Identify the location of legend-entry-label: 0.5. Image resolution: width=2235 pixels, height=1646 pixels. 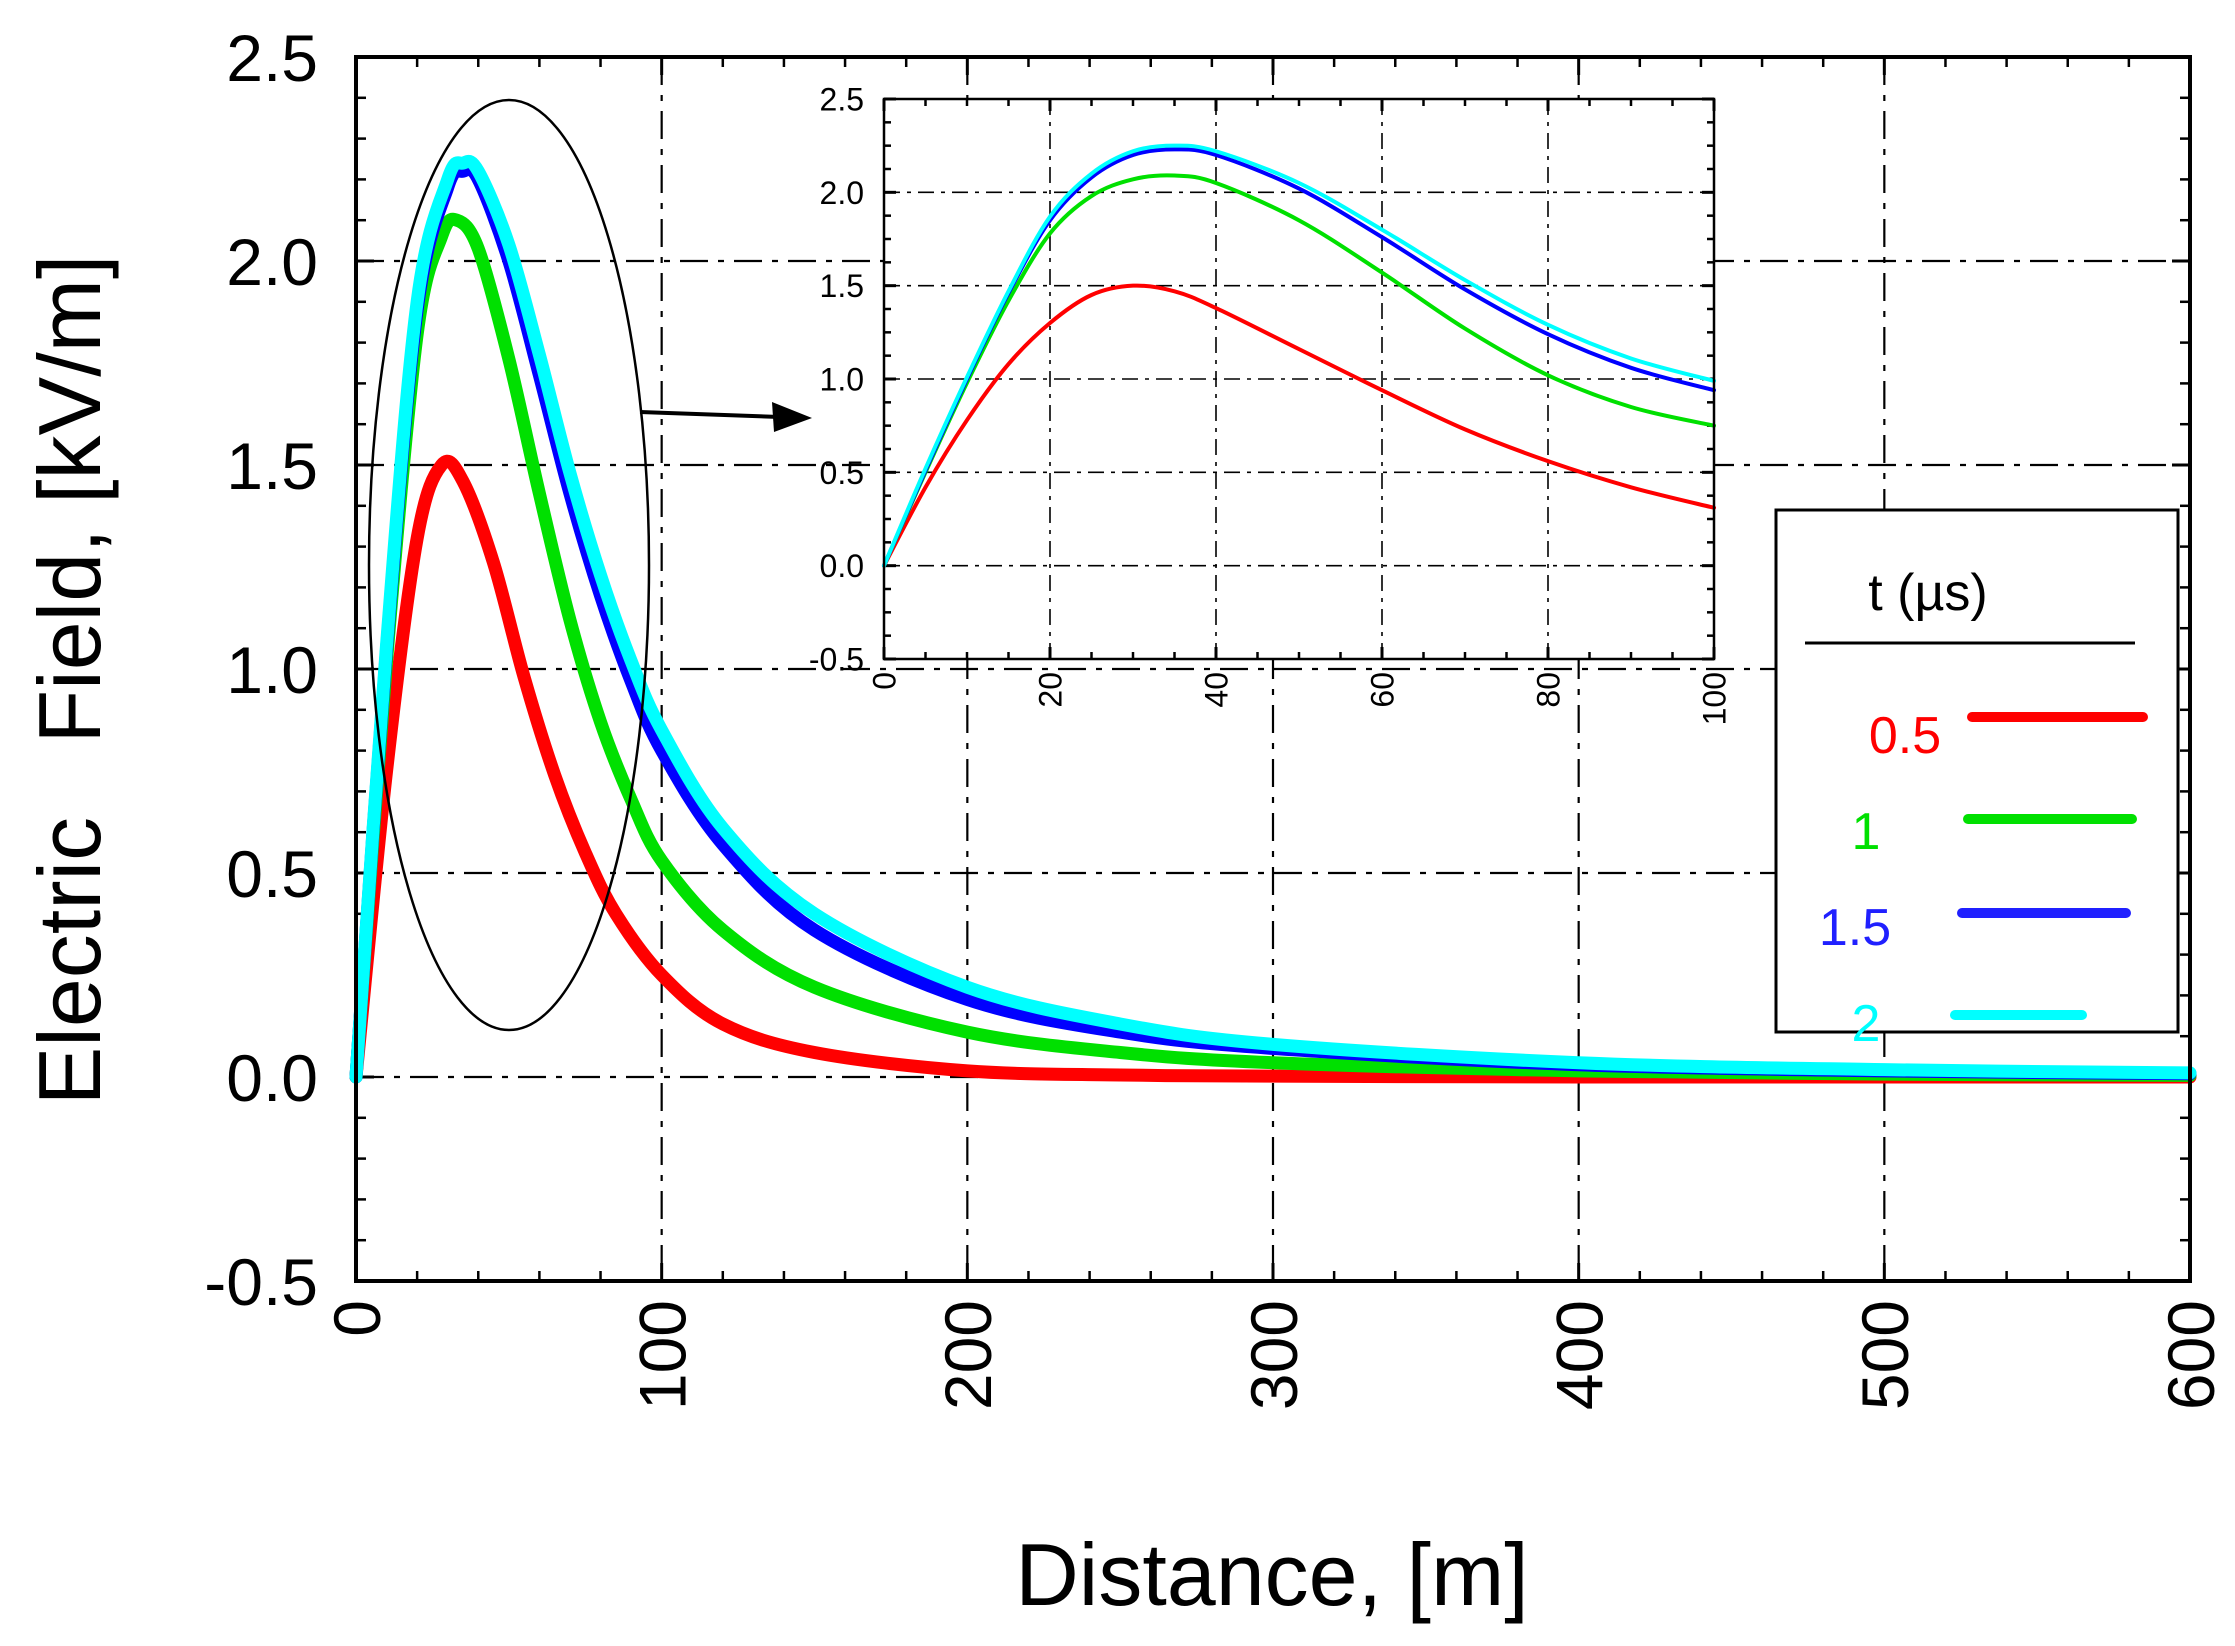
(1905, 736).